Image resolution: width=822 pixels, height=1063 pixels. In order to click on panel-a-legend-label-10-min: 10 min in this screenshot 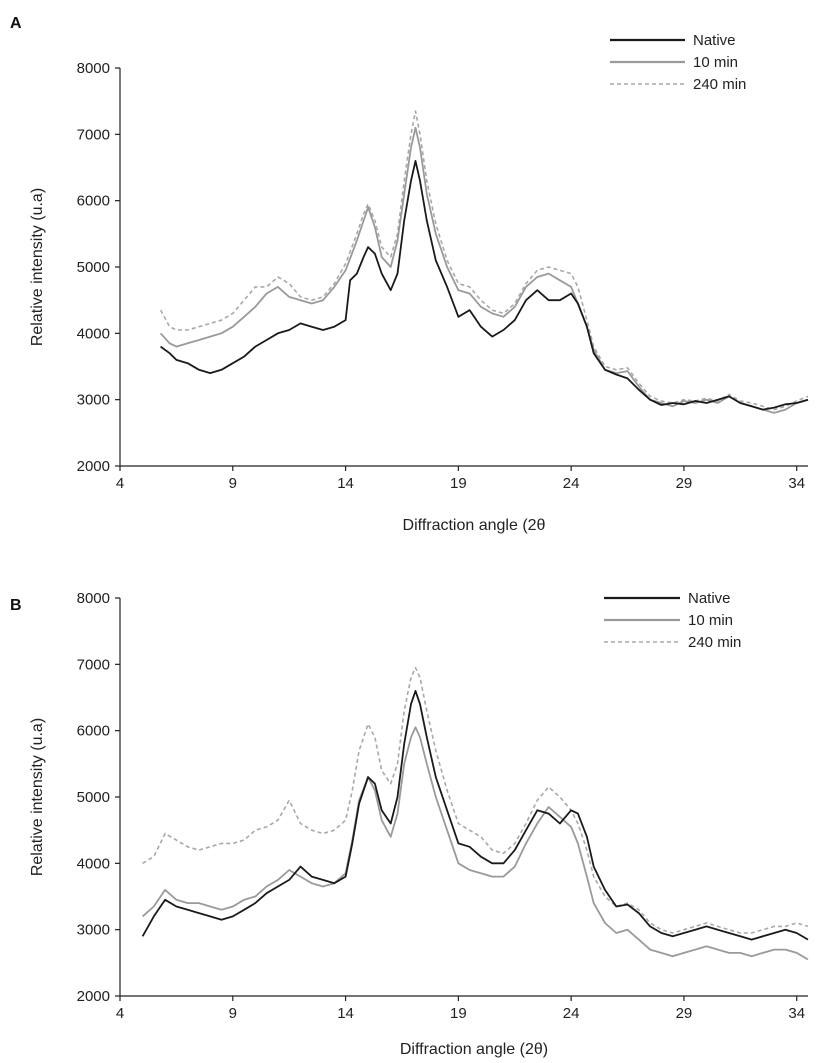, I will do `click(715, 62)`.